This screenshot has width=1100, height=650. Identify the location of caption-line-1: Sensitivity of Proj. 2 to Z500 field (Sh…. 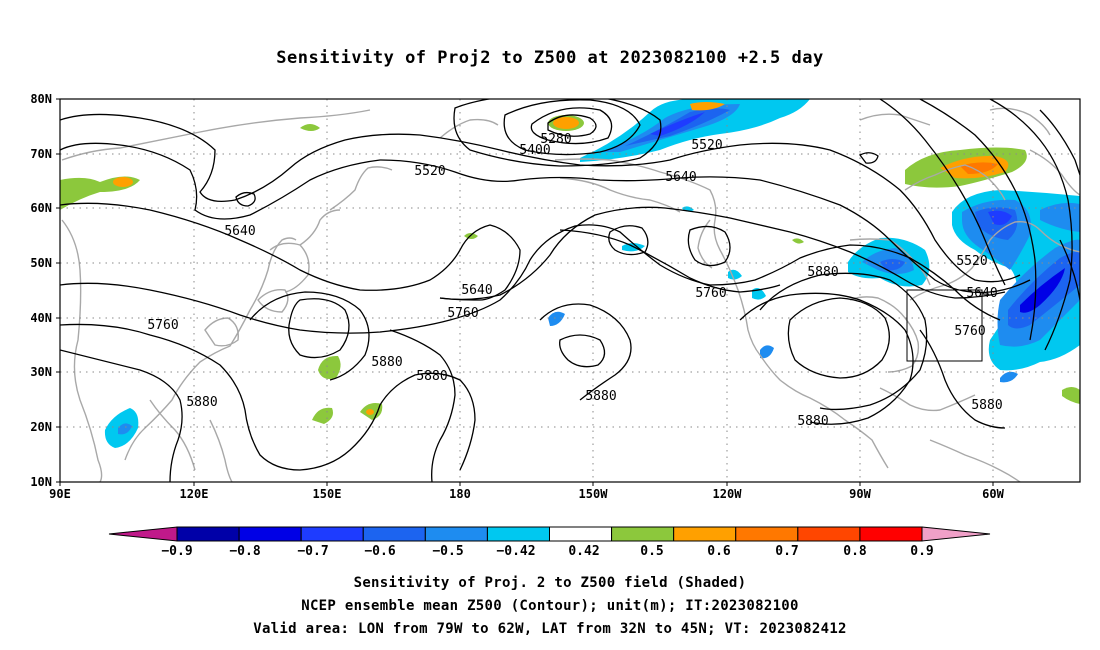
(550, 583).